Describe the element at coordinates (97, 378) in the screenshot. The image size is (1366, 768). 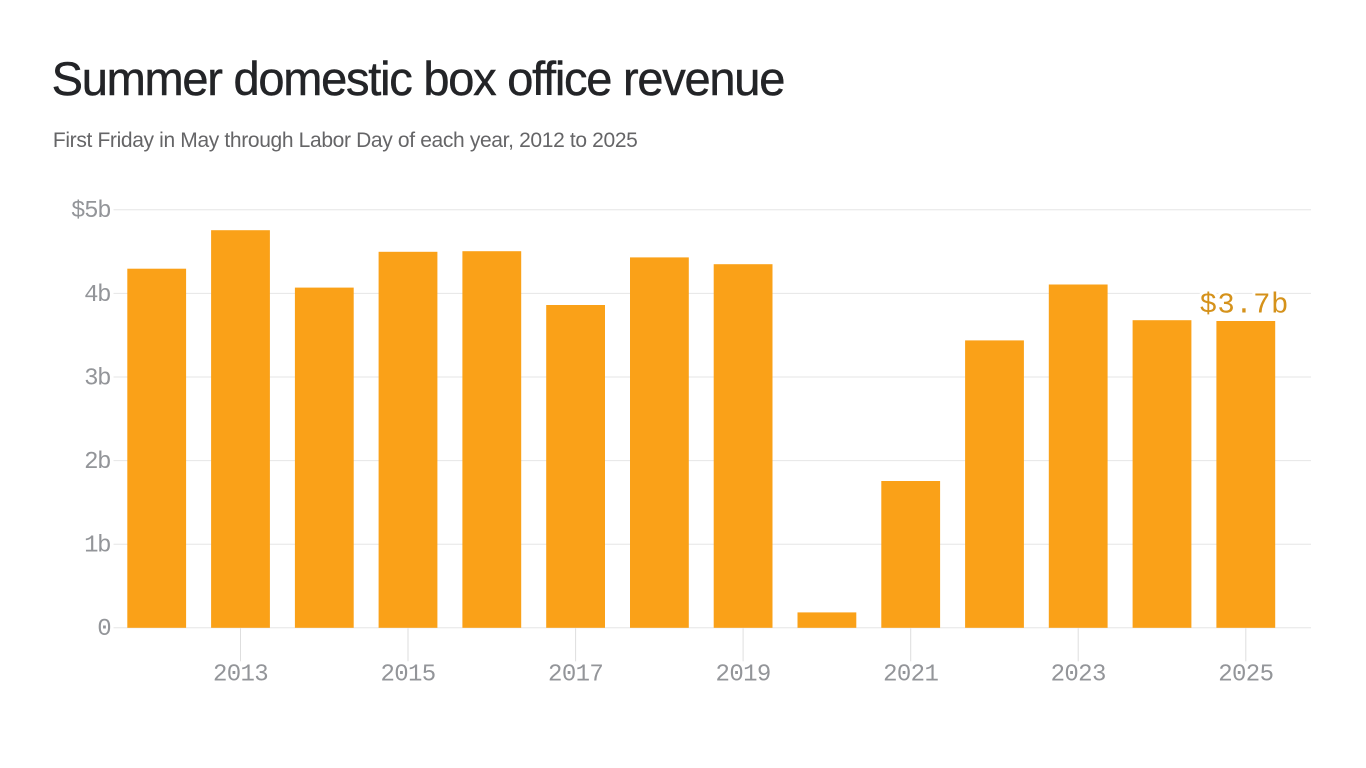
I see `svg-text: 3b` at that location.